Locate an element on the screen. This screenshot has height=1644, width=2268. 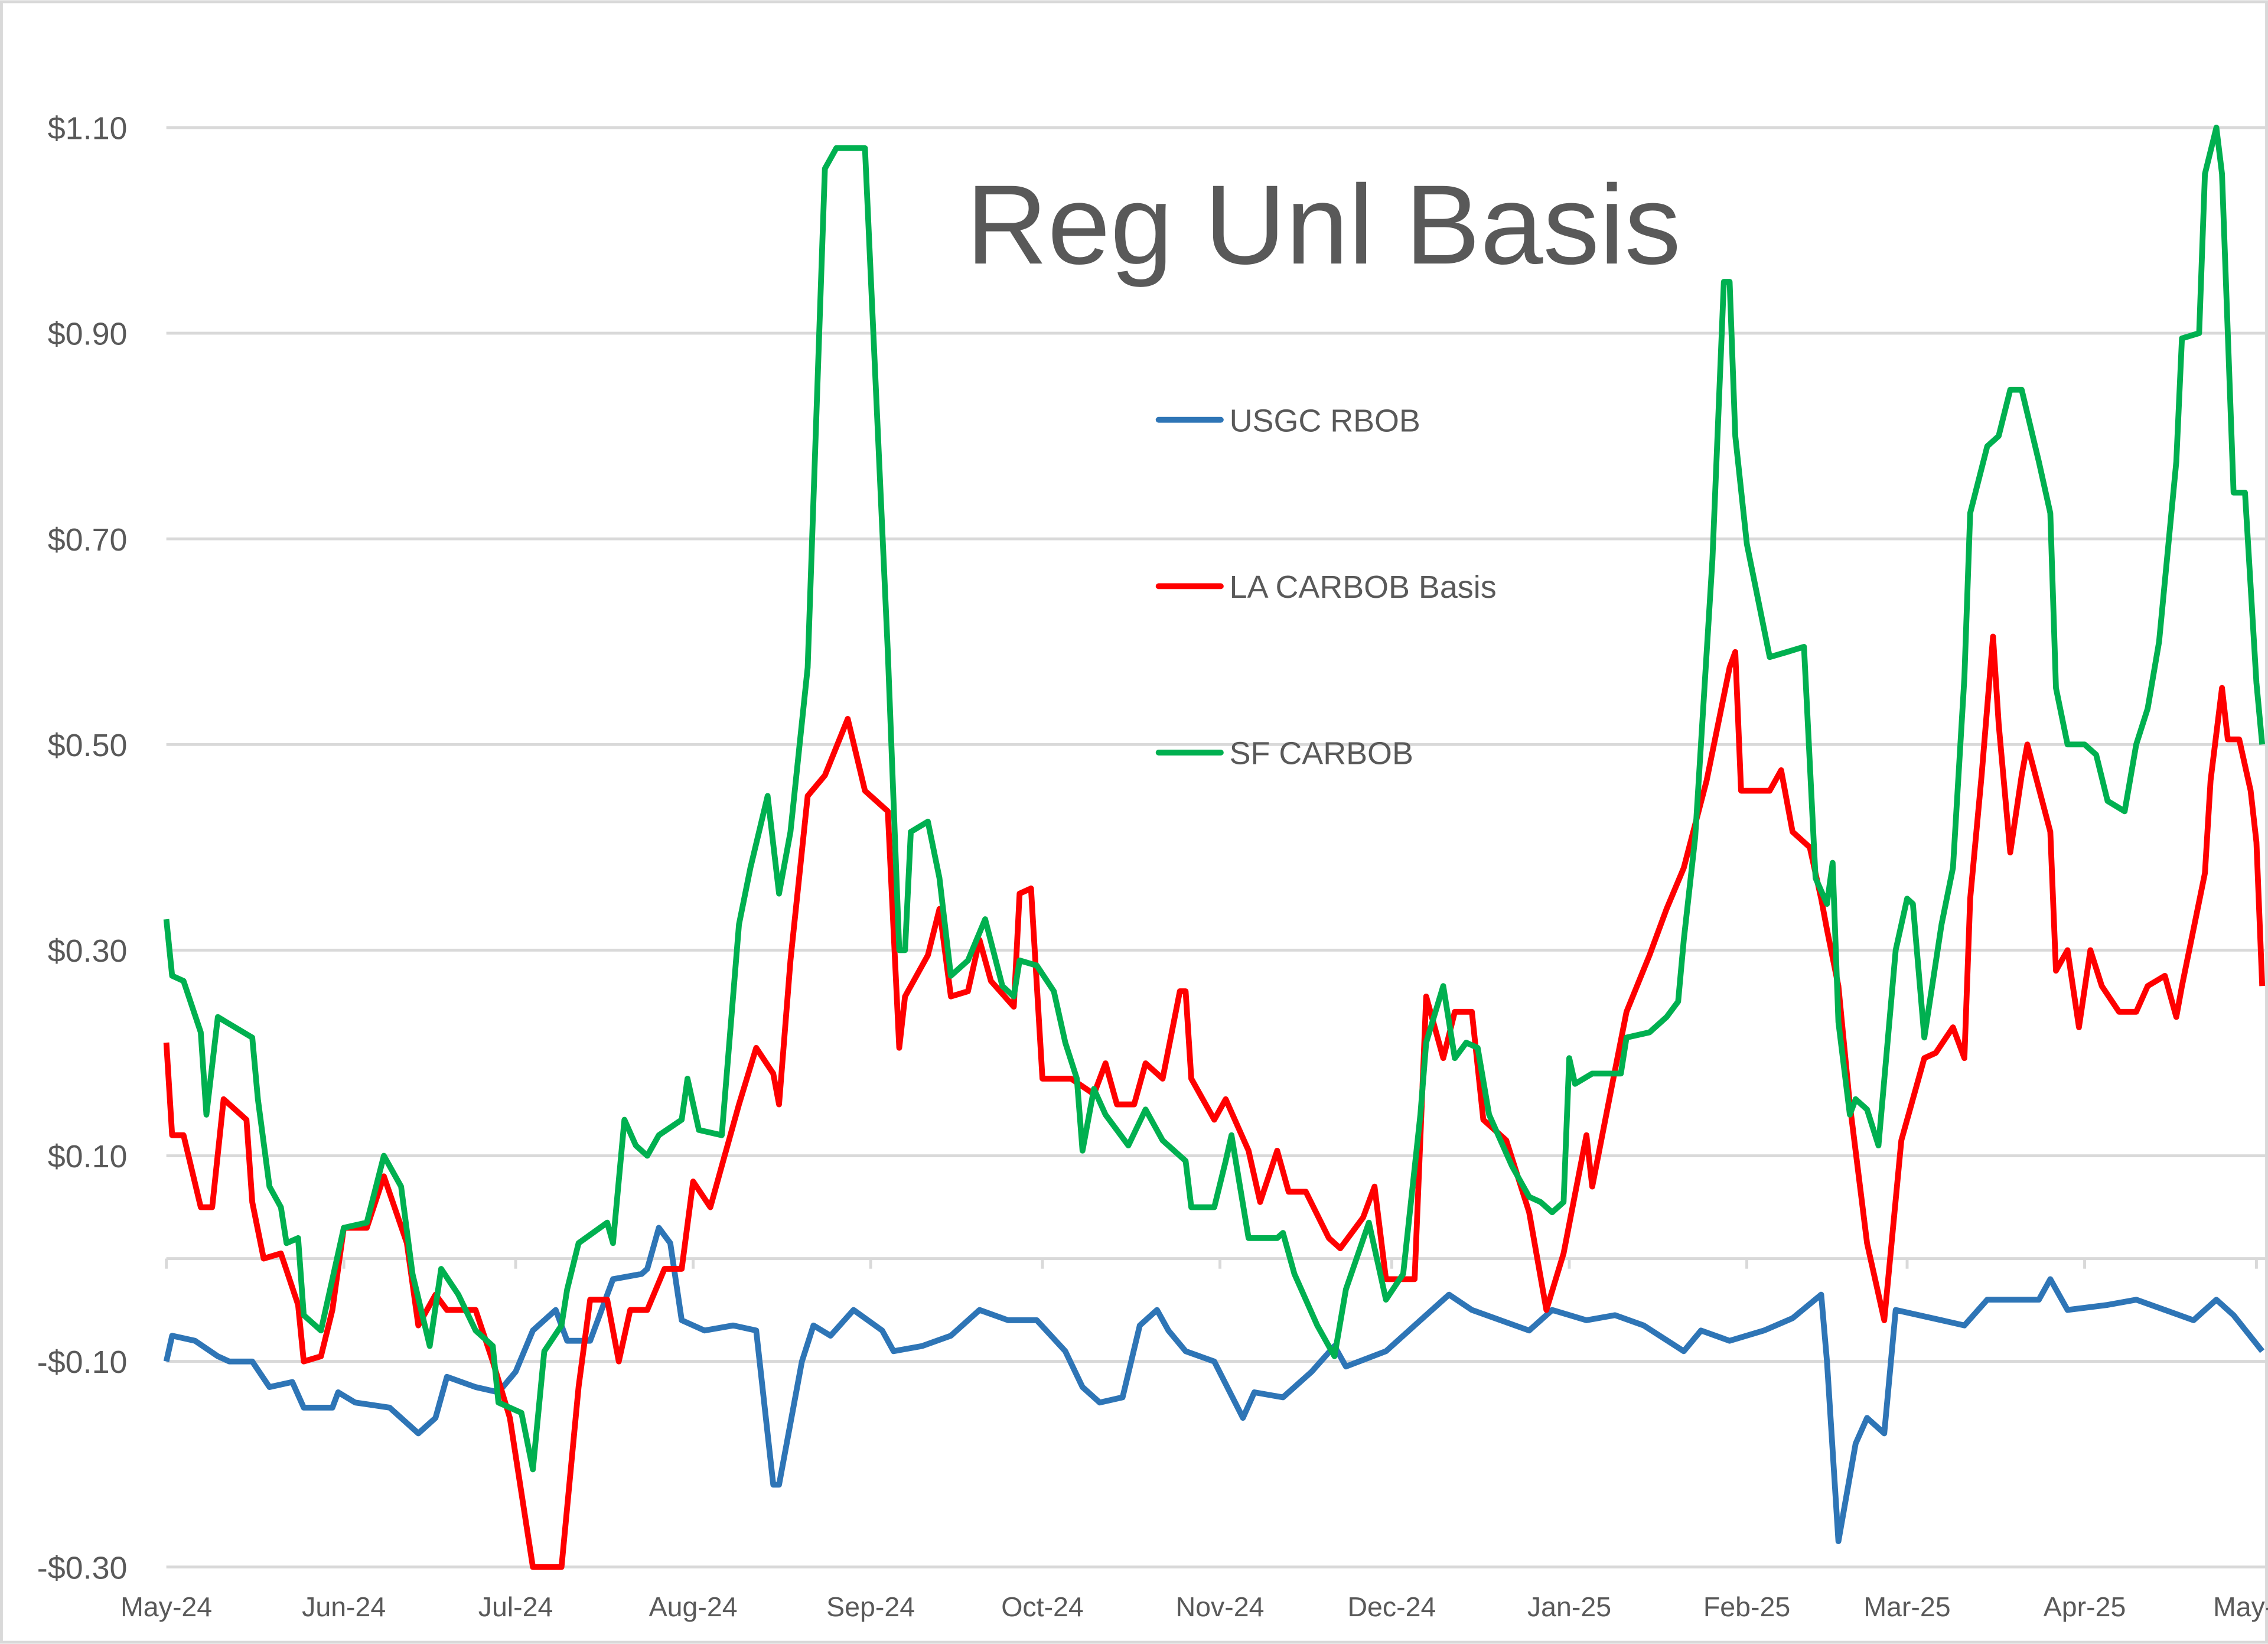
legend-label-la-carbob-basis: LA CARBOB Basis is located at coordinates (1363, 587).